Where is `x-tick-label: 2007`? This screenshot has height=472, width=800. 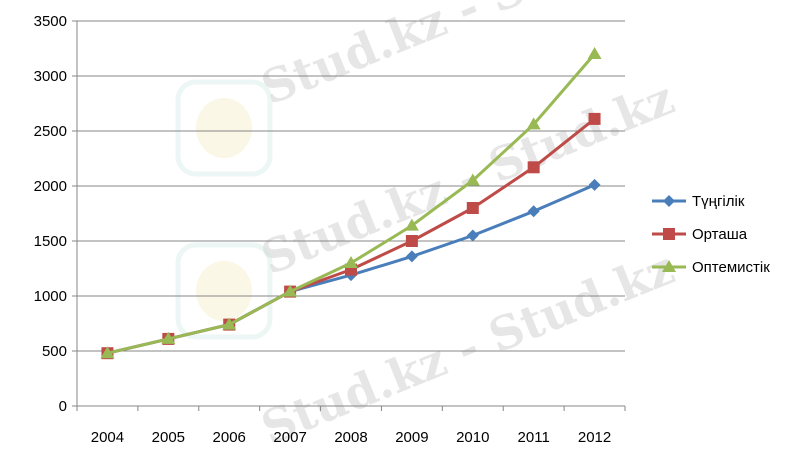 x-tick-label: 2007 is located at coordinates (289, 437).